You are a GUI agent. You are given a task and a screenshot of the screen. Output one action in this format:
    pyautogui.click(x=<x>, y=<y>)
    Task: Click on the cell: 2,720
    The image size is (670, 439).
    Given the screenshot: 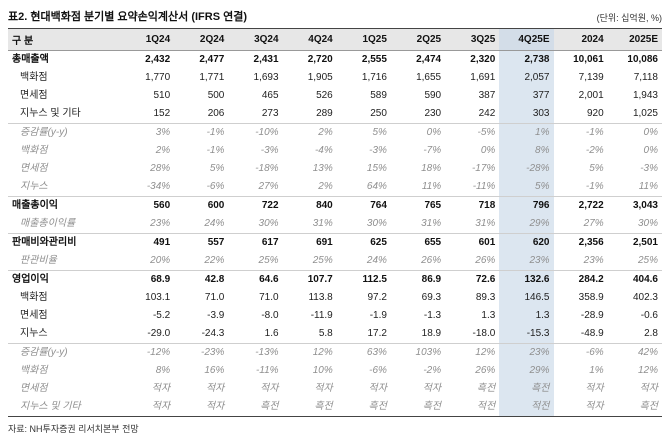 What is the action you would take?
    pyautogui.click(x=320, y=59)
    